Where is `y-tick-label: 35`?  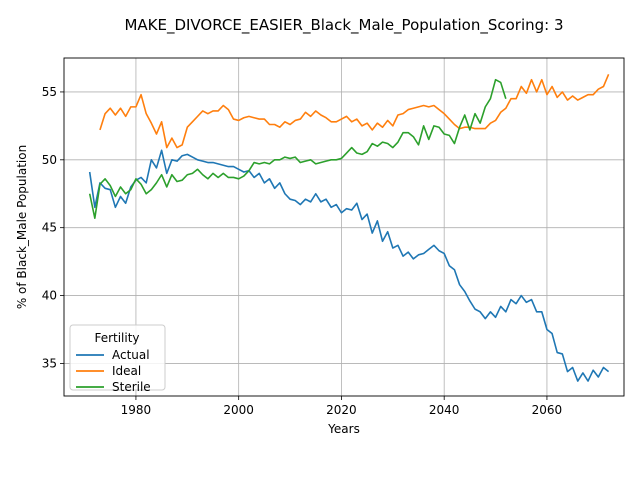
y-tick-label: 35 is located at coordinates (49, 363).